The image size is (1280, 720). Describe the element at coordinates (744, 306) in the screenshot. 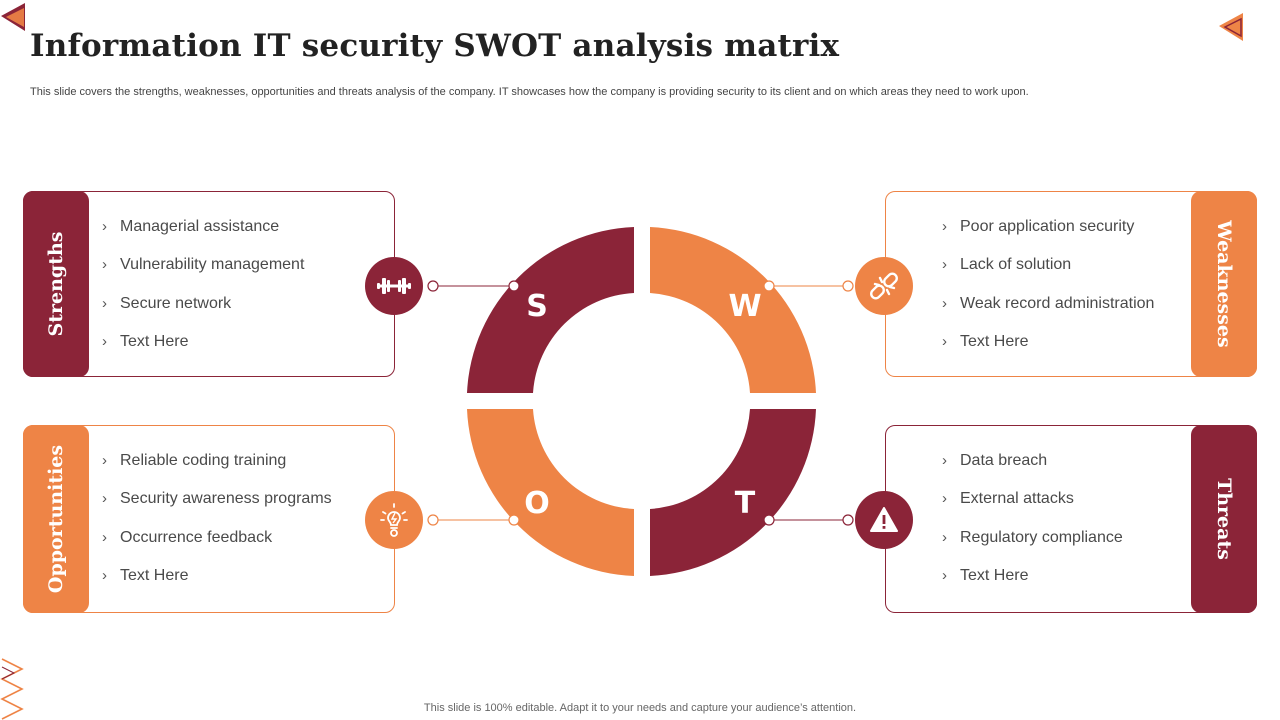

I see `letter-w: W` at that location.